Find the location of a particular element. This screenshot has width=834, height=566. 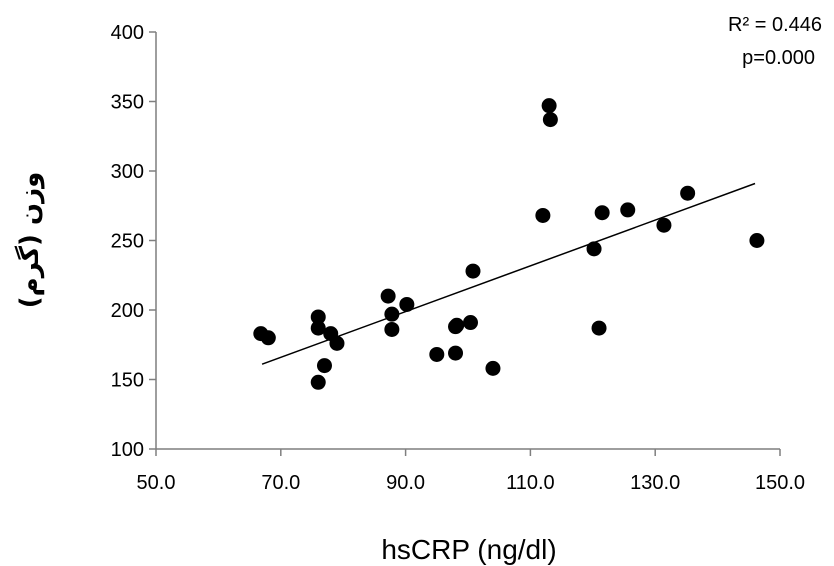

x-tick-label: 90.0 is located at coordinates (405, 483).